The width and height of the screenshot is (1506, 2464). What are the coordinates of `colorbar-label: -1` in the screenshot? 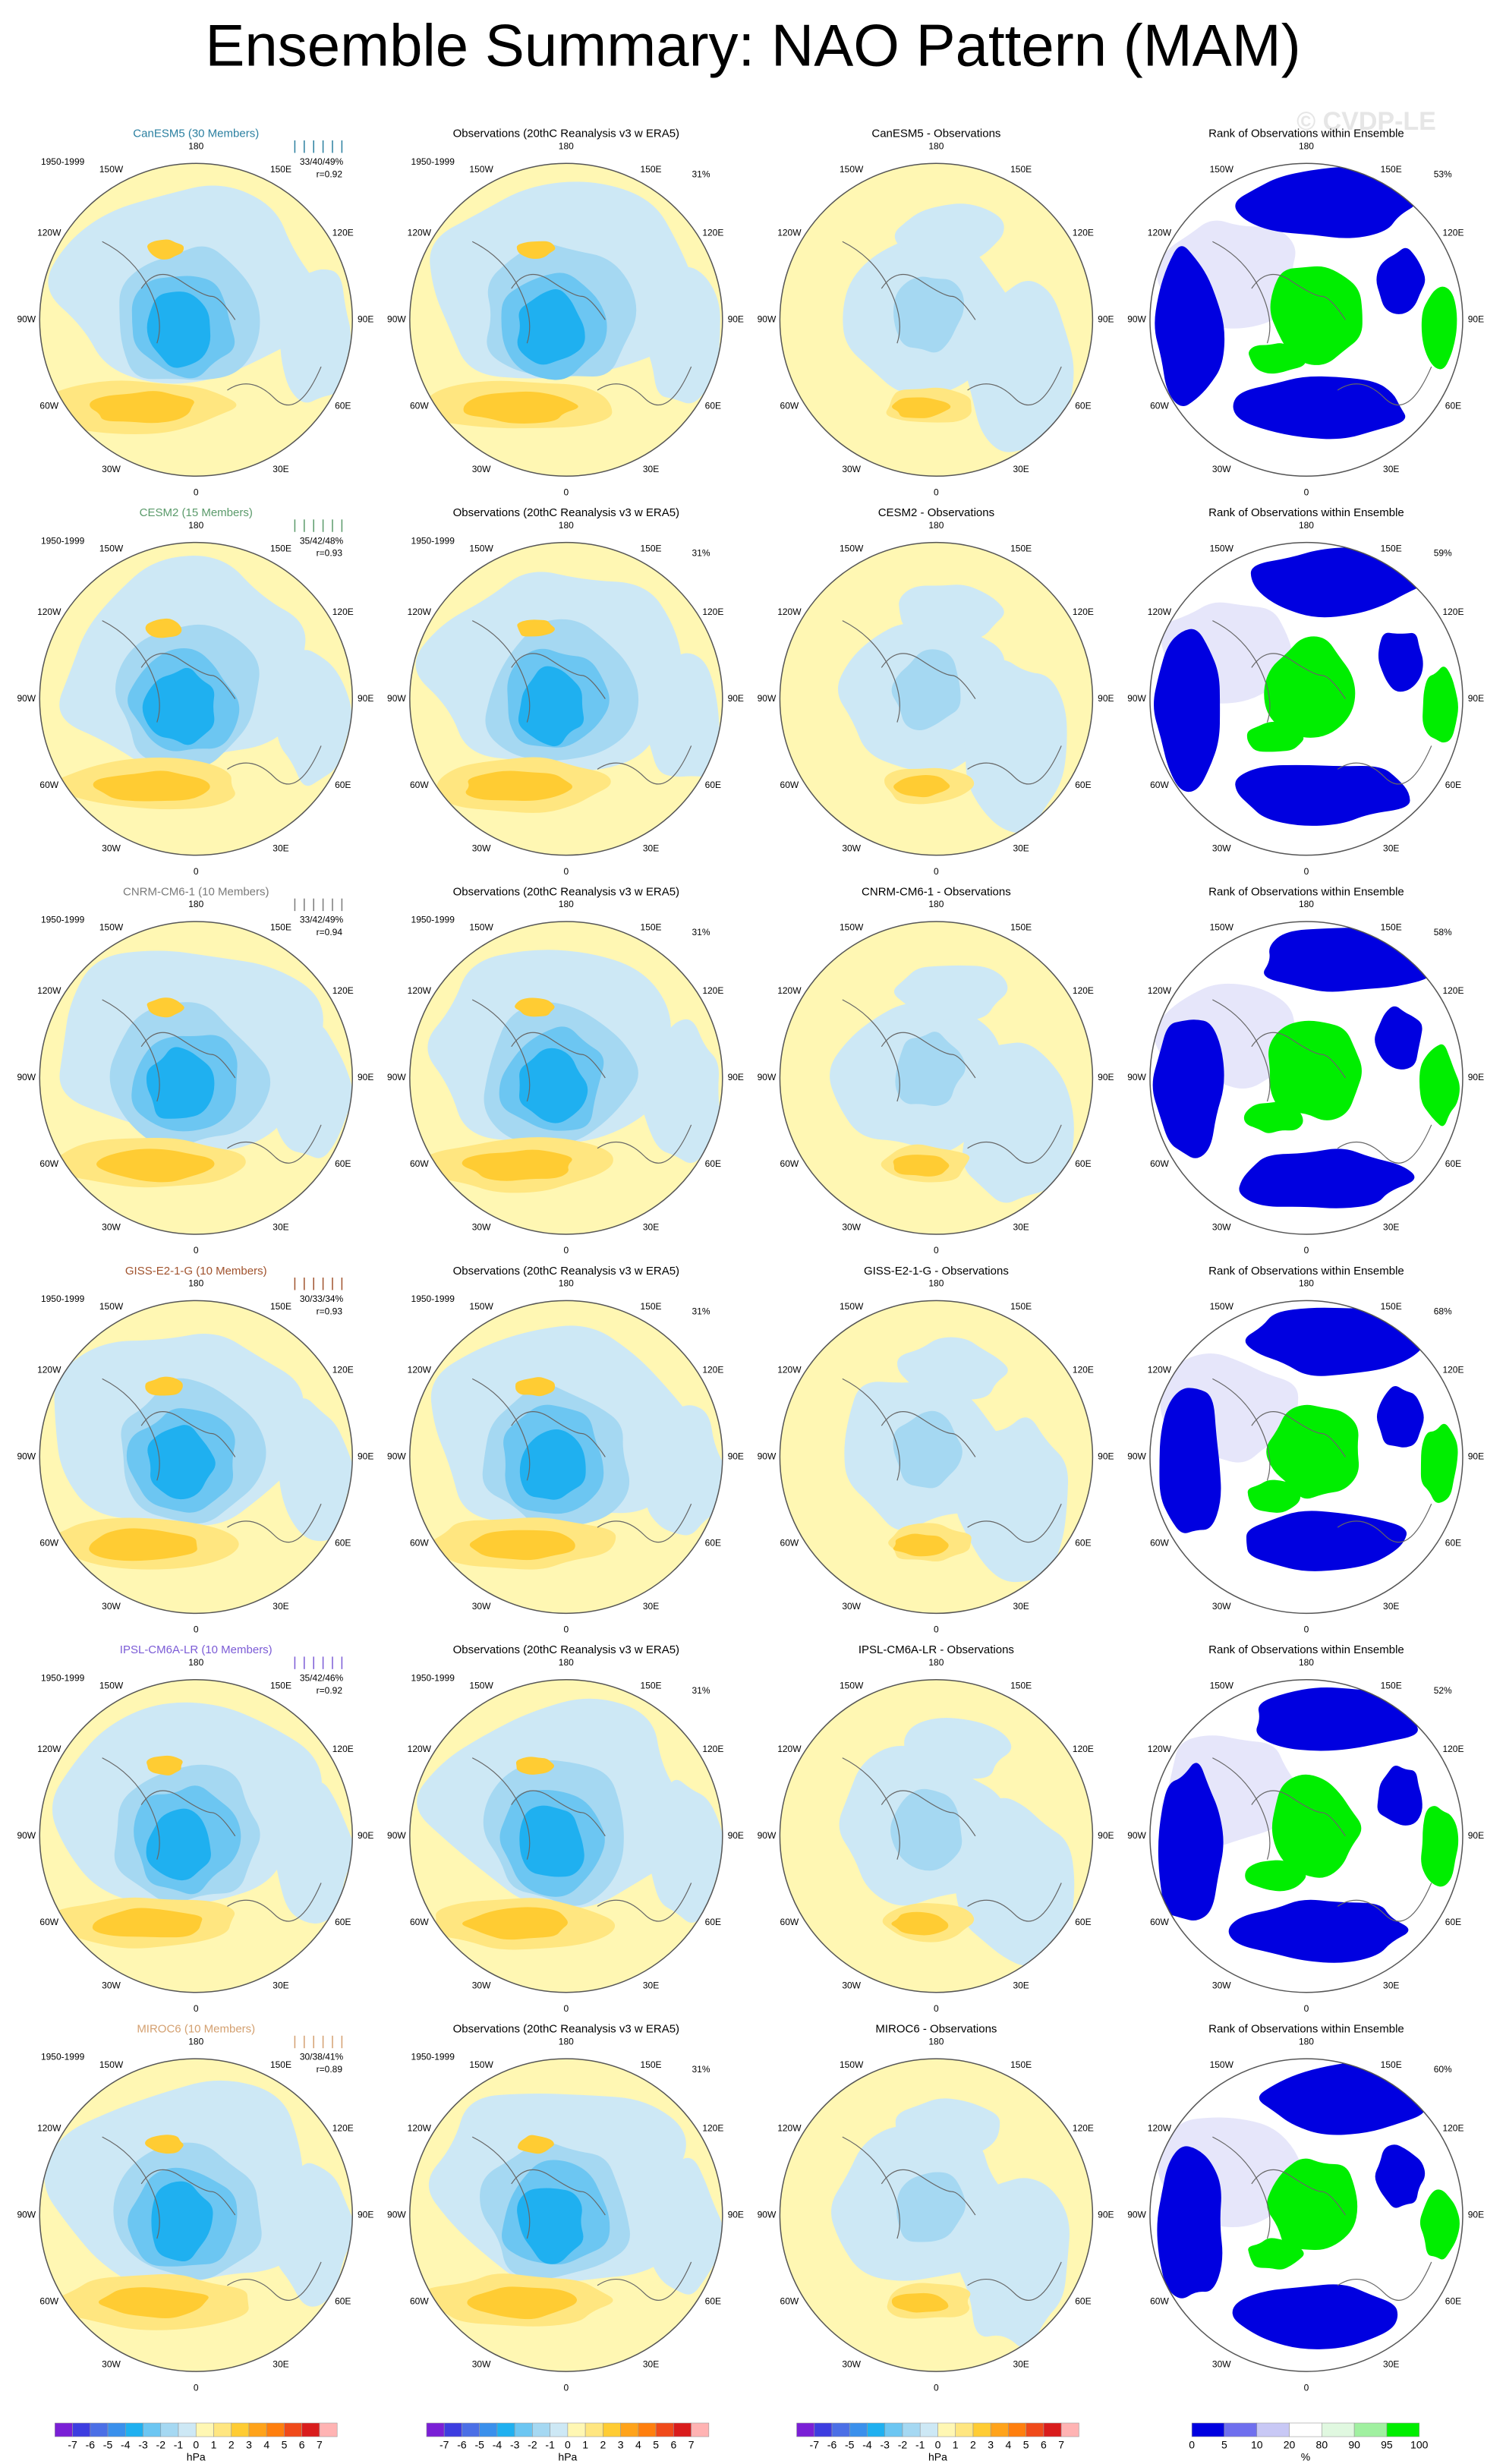 It's located at (920, 2445).